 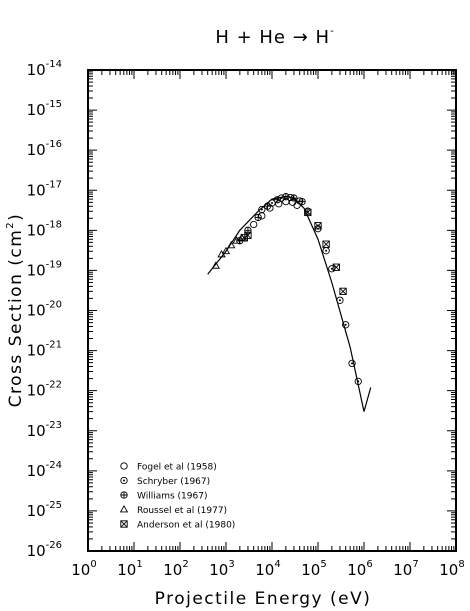 I want to click on x-tick-label: 10⁸, so click(x=451, y=569).